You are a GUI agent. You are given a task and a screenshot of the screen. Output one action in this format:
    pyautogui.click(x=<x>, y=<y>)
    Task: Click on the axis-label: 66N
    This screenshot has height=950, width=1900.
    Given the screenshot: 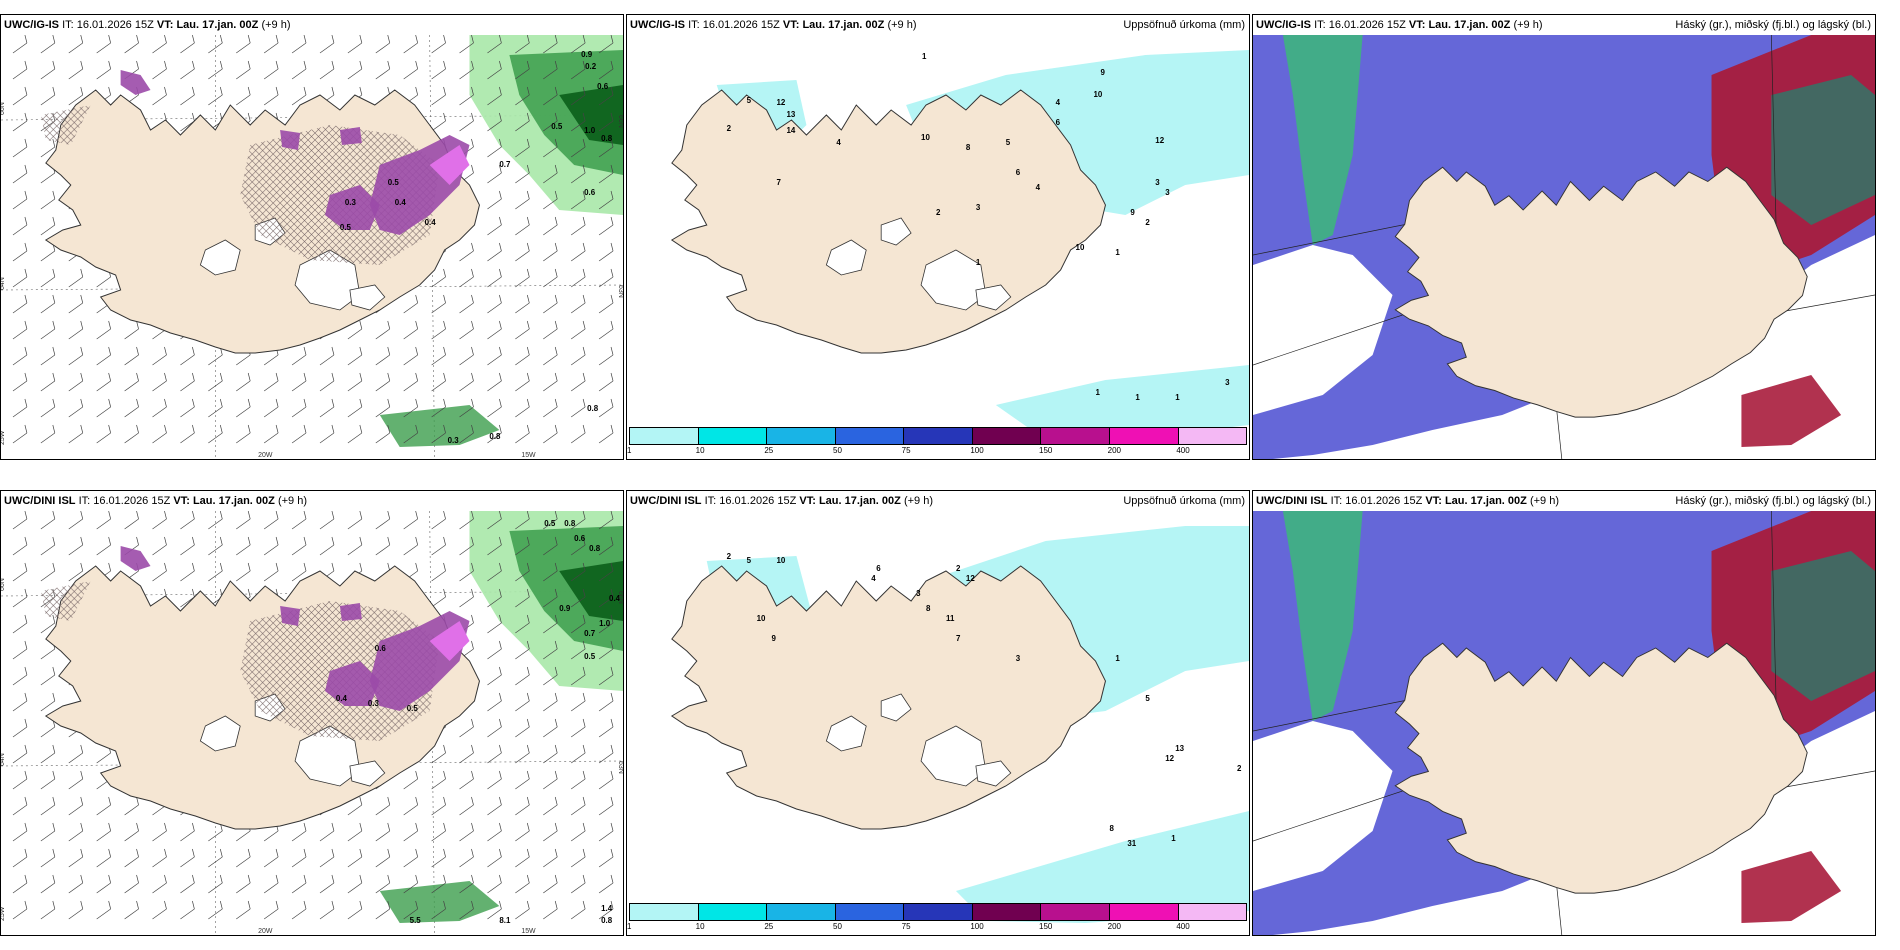 What is the action you would take?
    pyautogui.click(x=620, y=121)
    